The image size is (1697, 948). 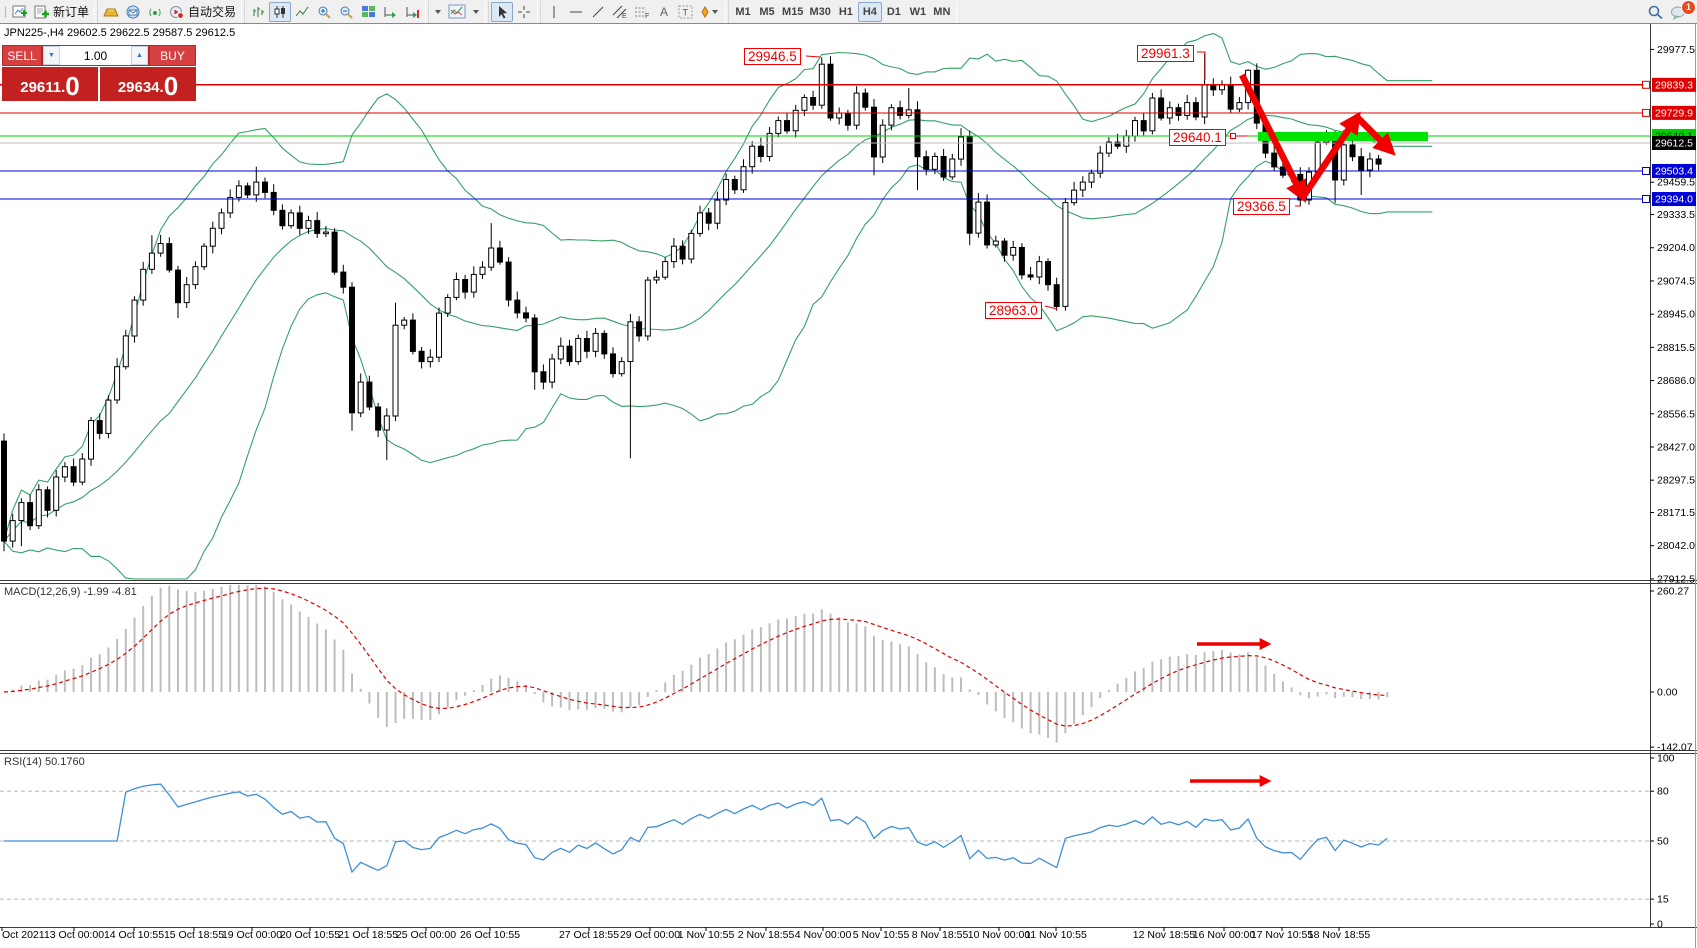 I want to click on chart-shift-button, so click(x=412, y=12).